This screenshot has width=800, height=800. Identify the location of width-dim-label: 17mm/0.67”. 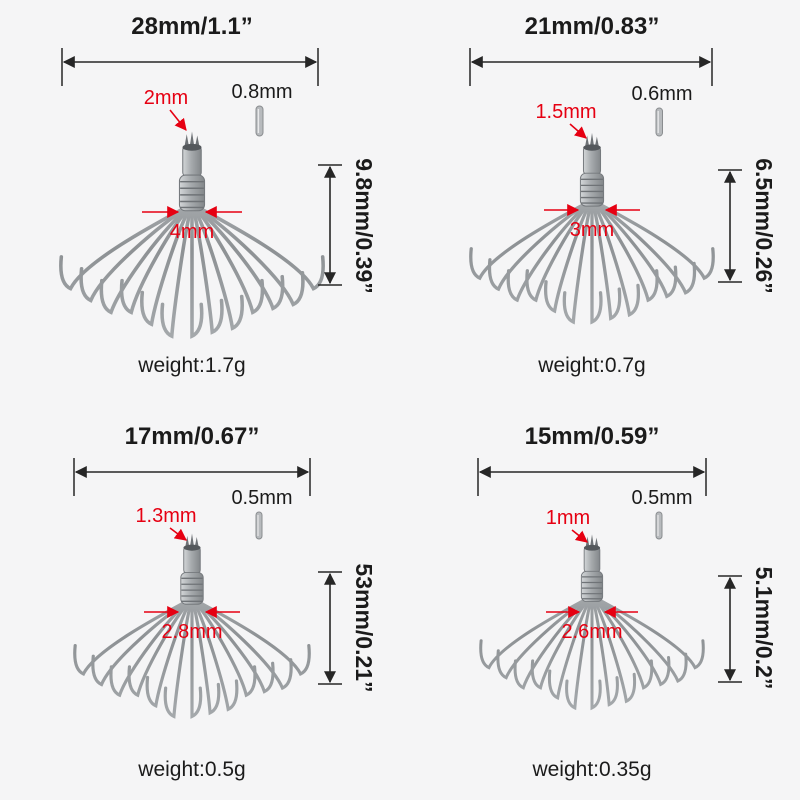
(192, 436).